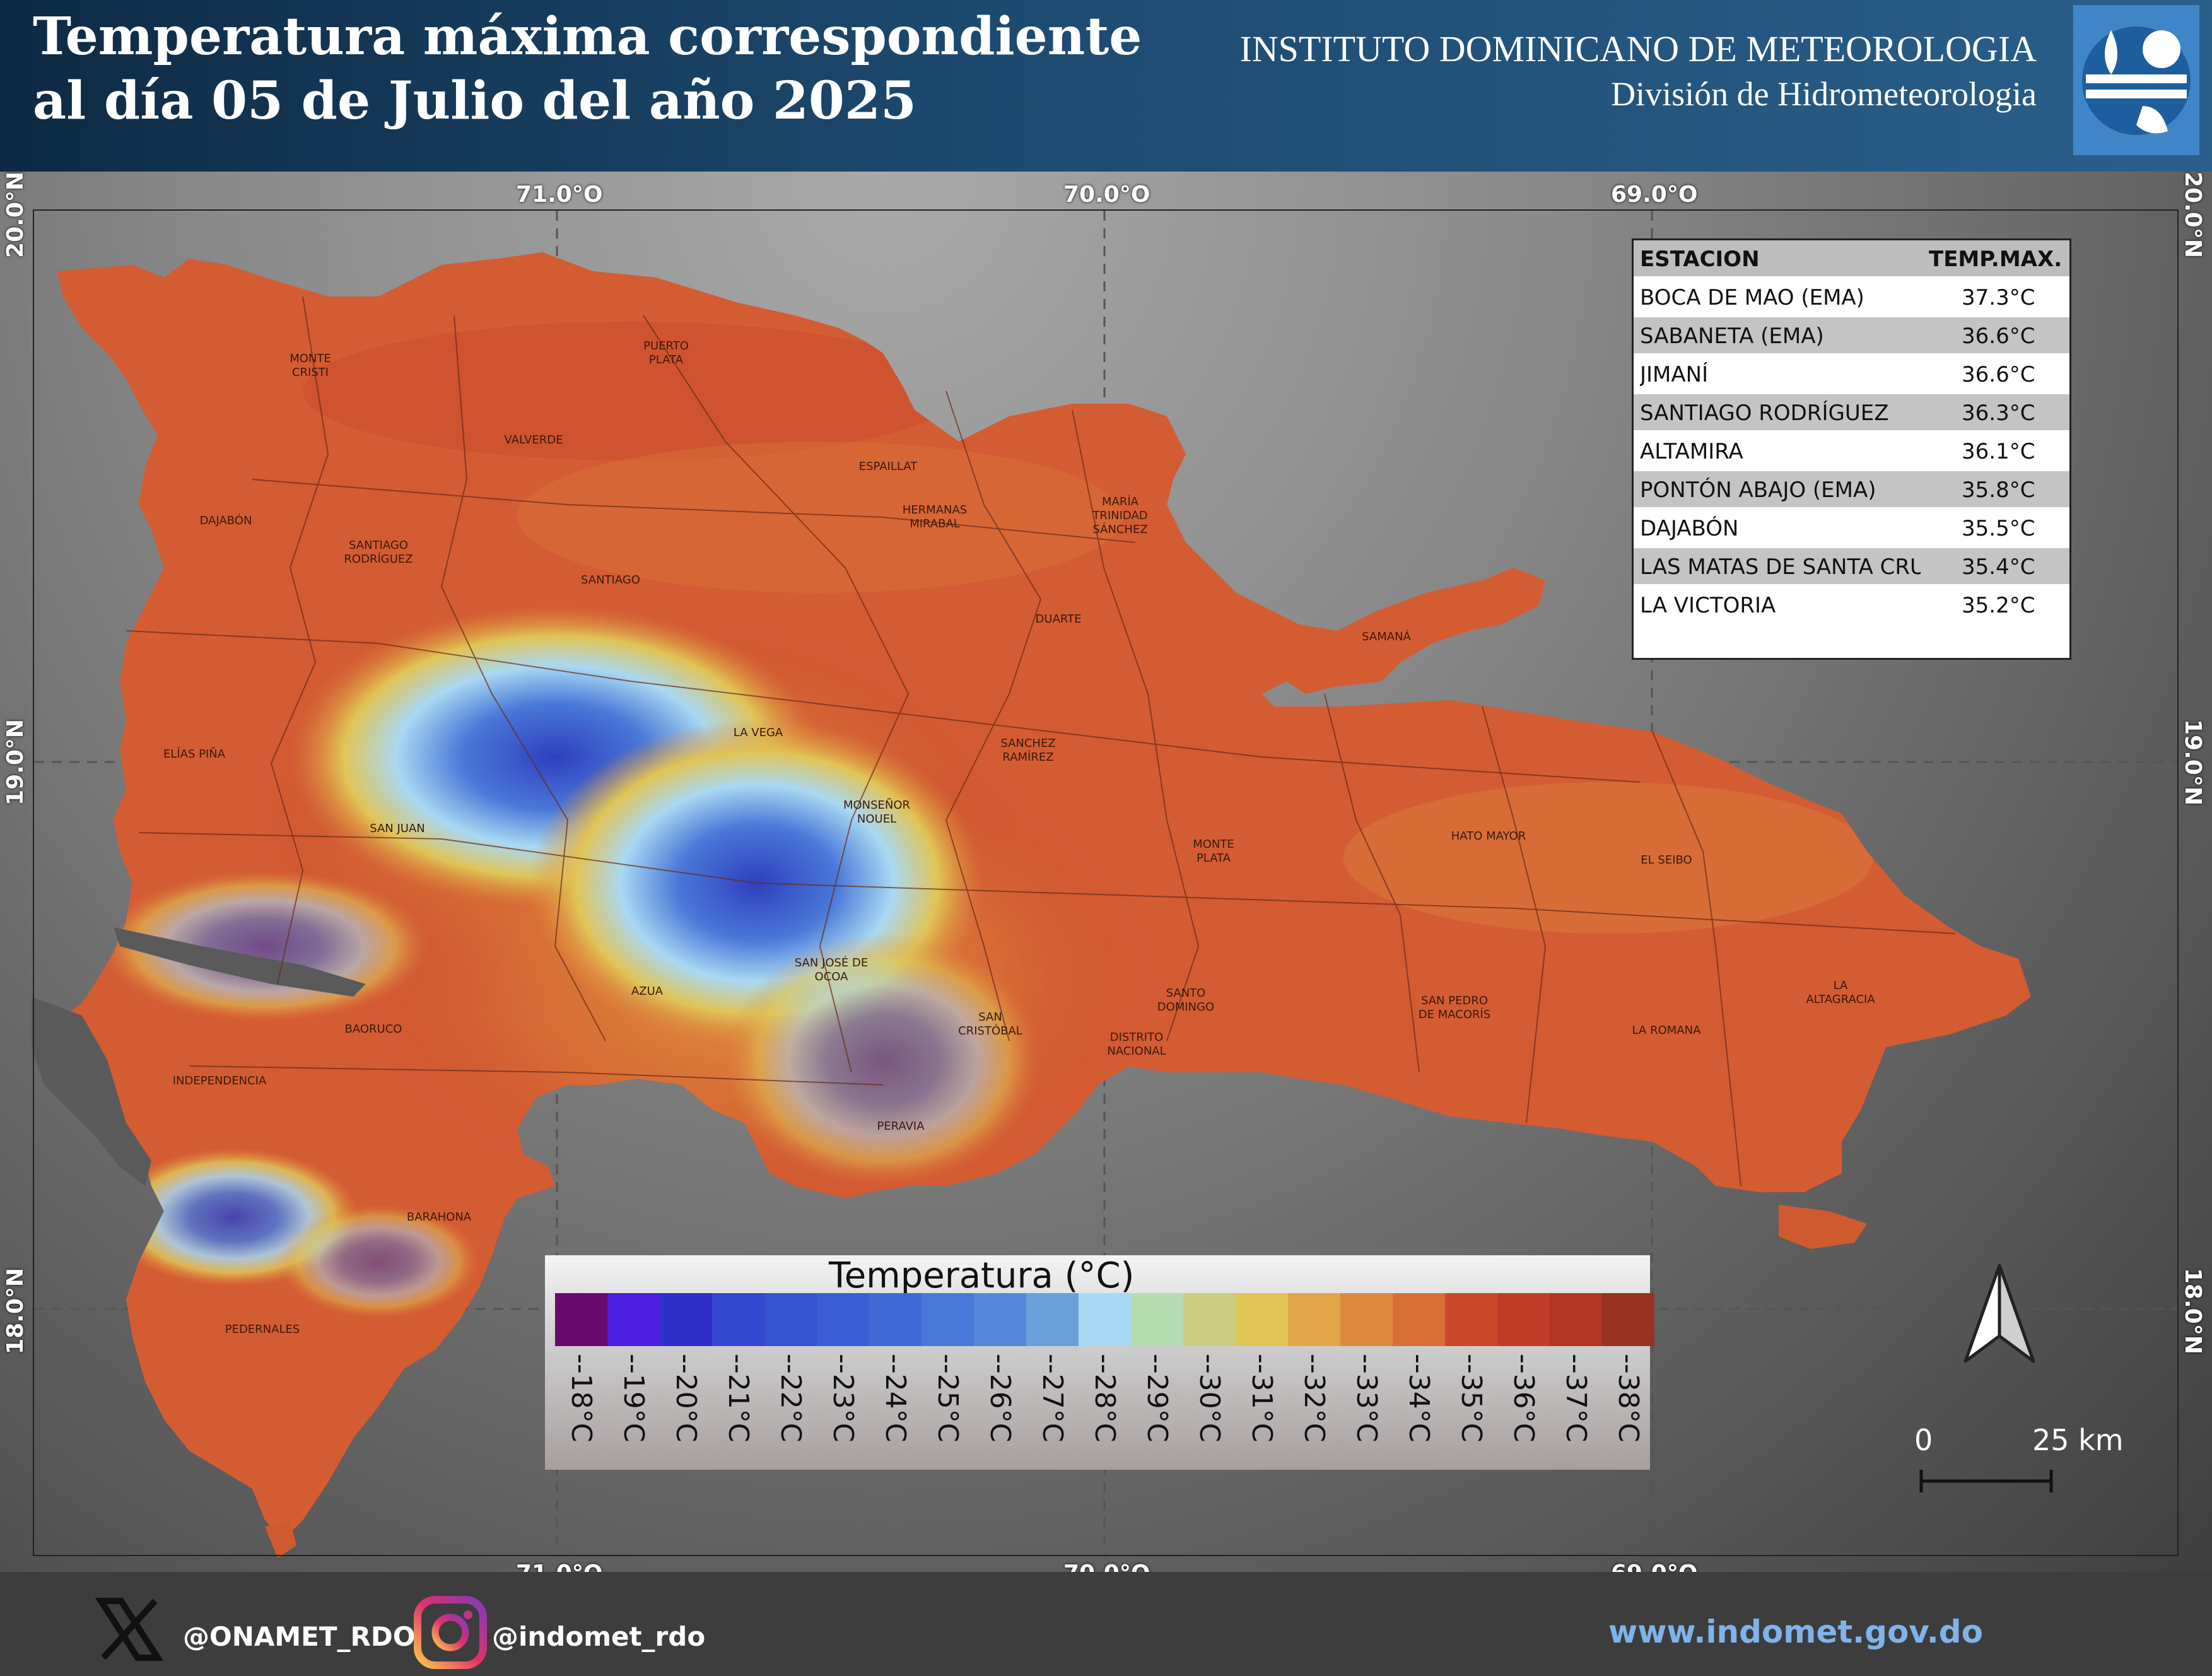  Describe the element at coordinates (935, 516) in the screenshot. I see `province-label: HERMANAS MIRABAL` at that location.